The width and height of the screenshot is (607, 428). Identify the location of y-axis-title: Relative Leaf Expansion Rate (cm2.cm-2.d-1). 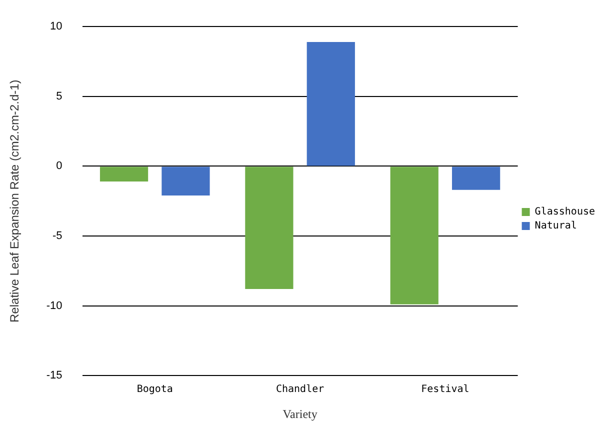
(15, 201).